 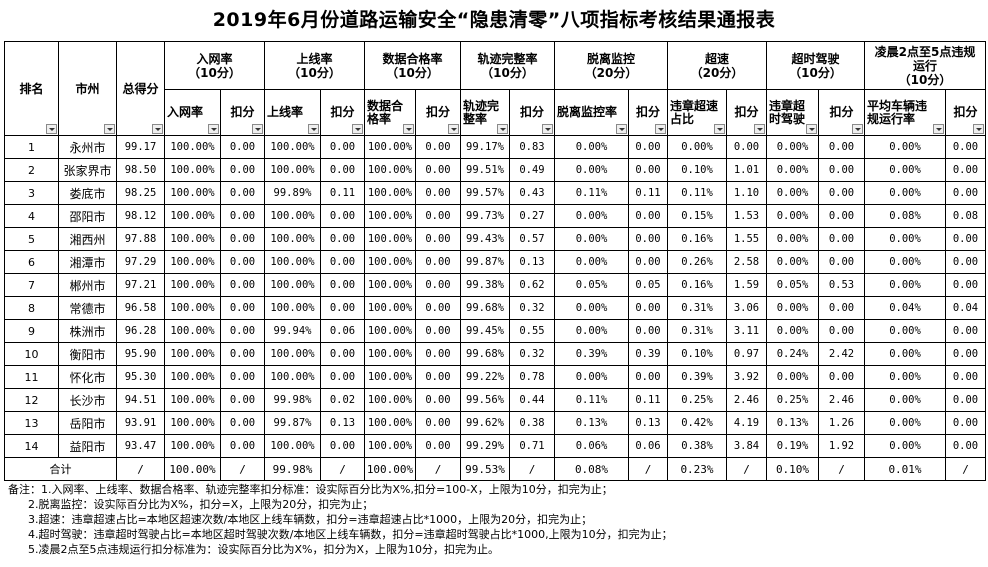 What do you see at coordinates (905, 216) in the screenshot?
I see `value-cell: 0.08%` at bounding box center [905, 216].